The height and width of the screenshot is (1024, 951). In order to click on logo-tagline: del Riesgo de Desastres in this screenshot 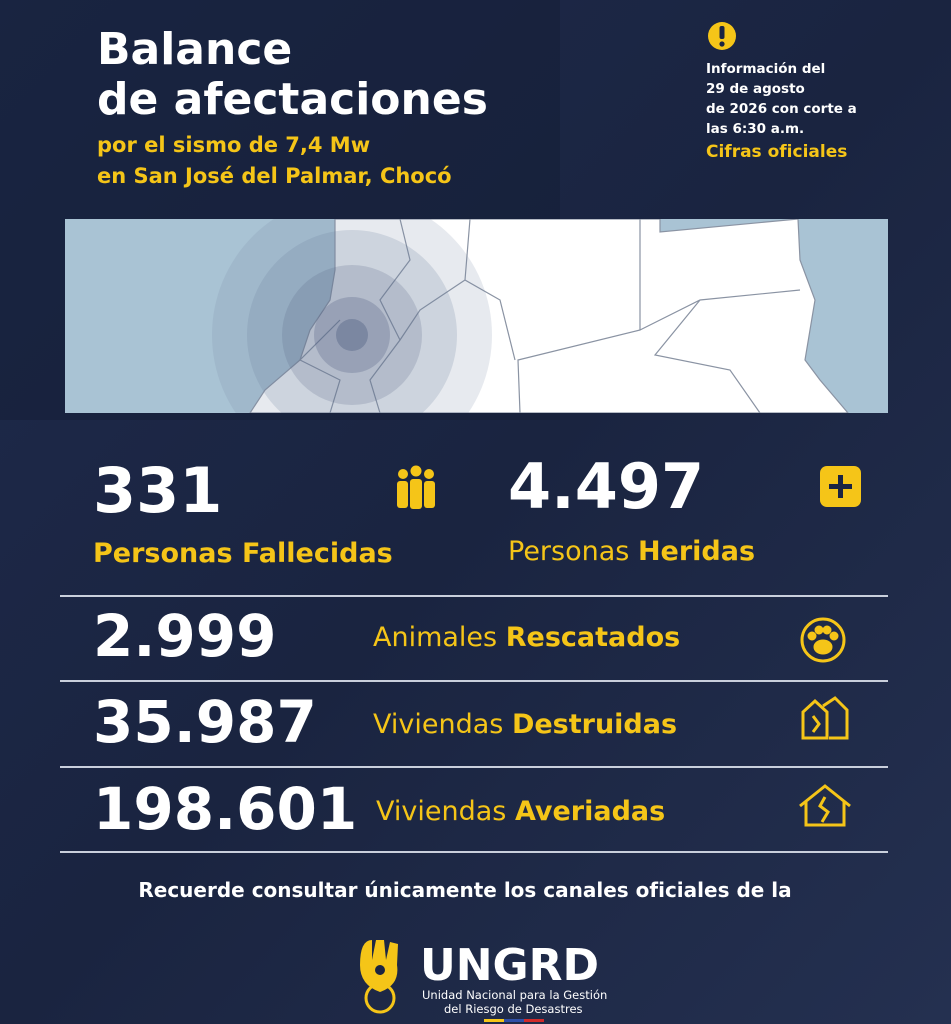, I will do `click(513, 1009)`.